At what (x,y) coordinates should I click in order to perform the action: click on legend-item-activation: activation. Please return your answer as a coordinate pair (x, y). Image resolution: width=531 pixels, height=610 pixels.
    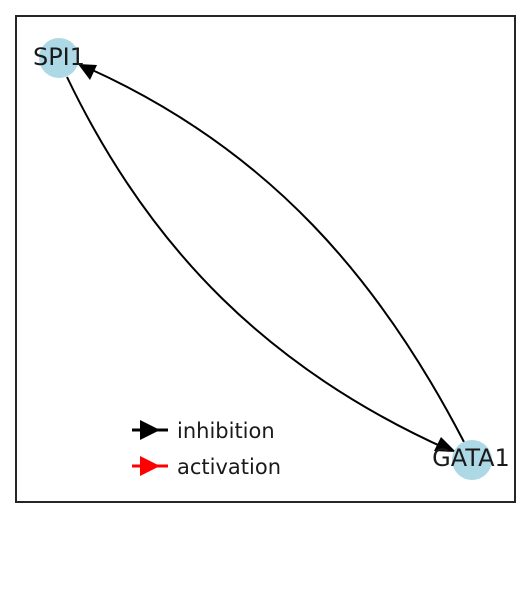
    Looking at the image, I should click on (206, 467).